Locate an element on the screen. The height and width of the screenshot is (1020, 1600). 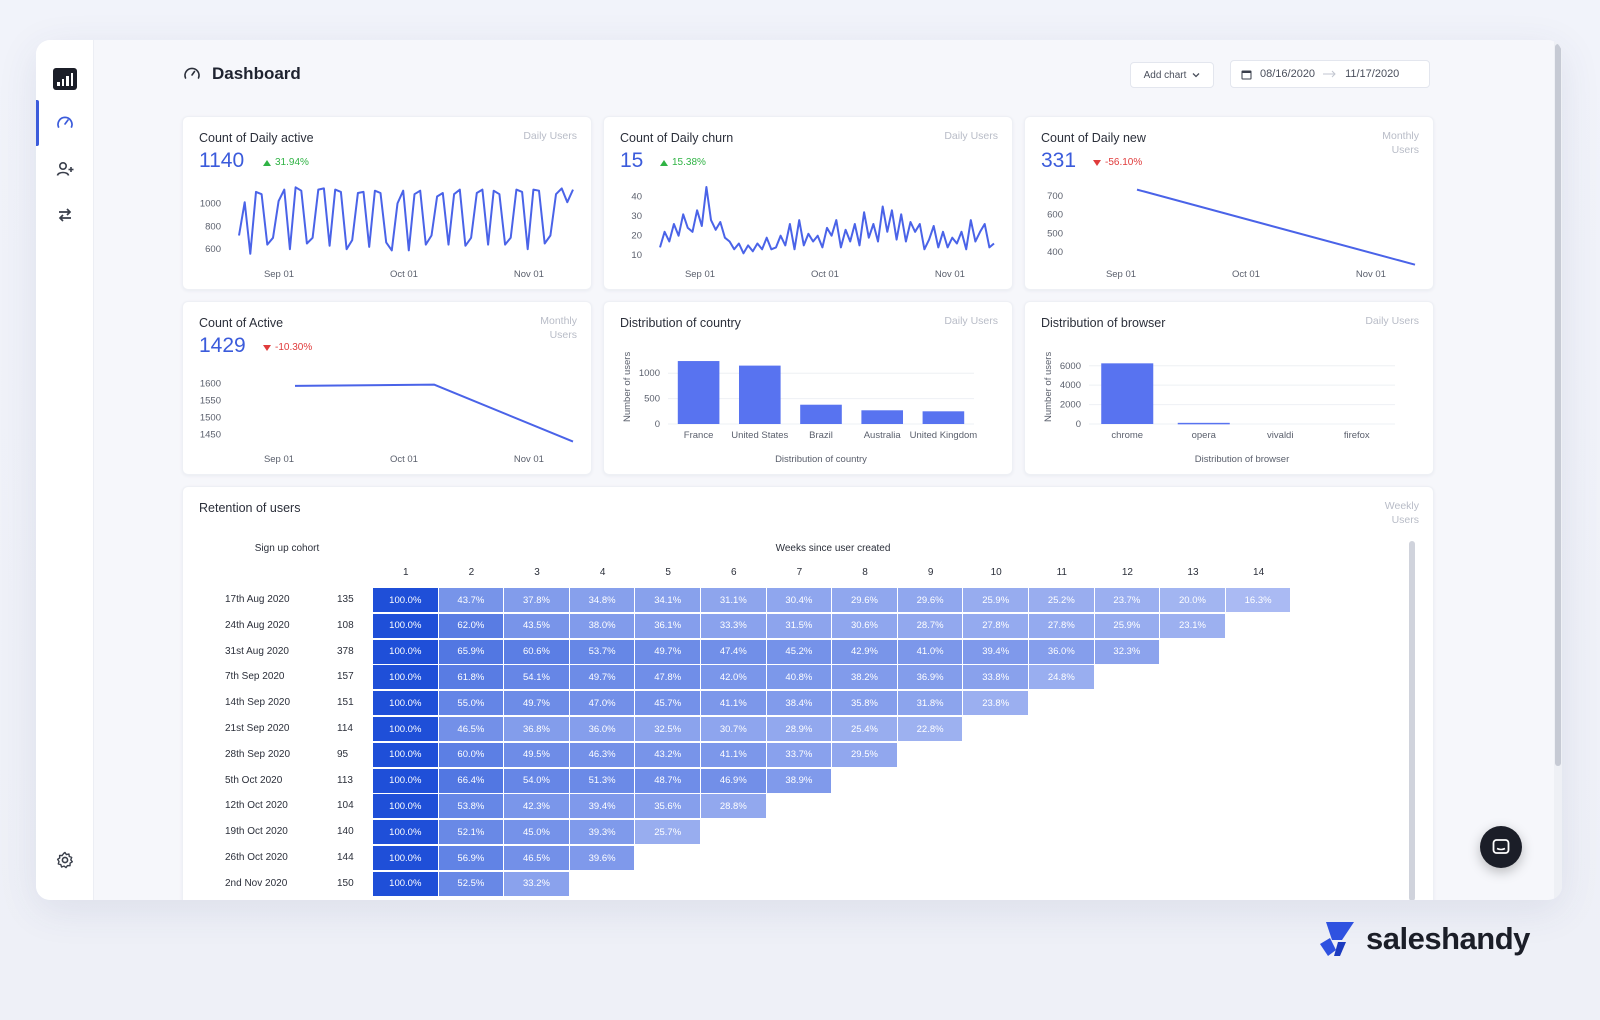
add-chart-button: Add chart is located at coordinates (1172, 75).